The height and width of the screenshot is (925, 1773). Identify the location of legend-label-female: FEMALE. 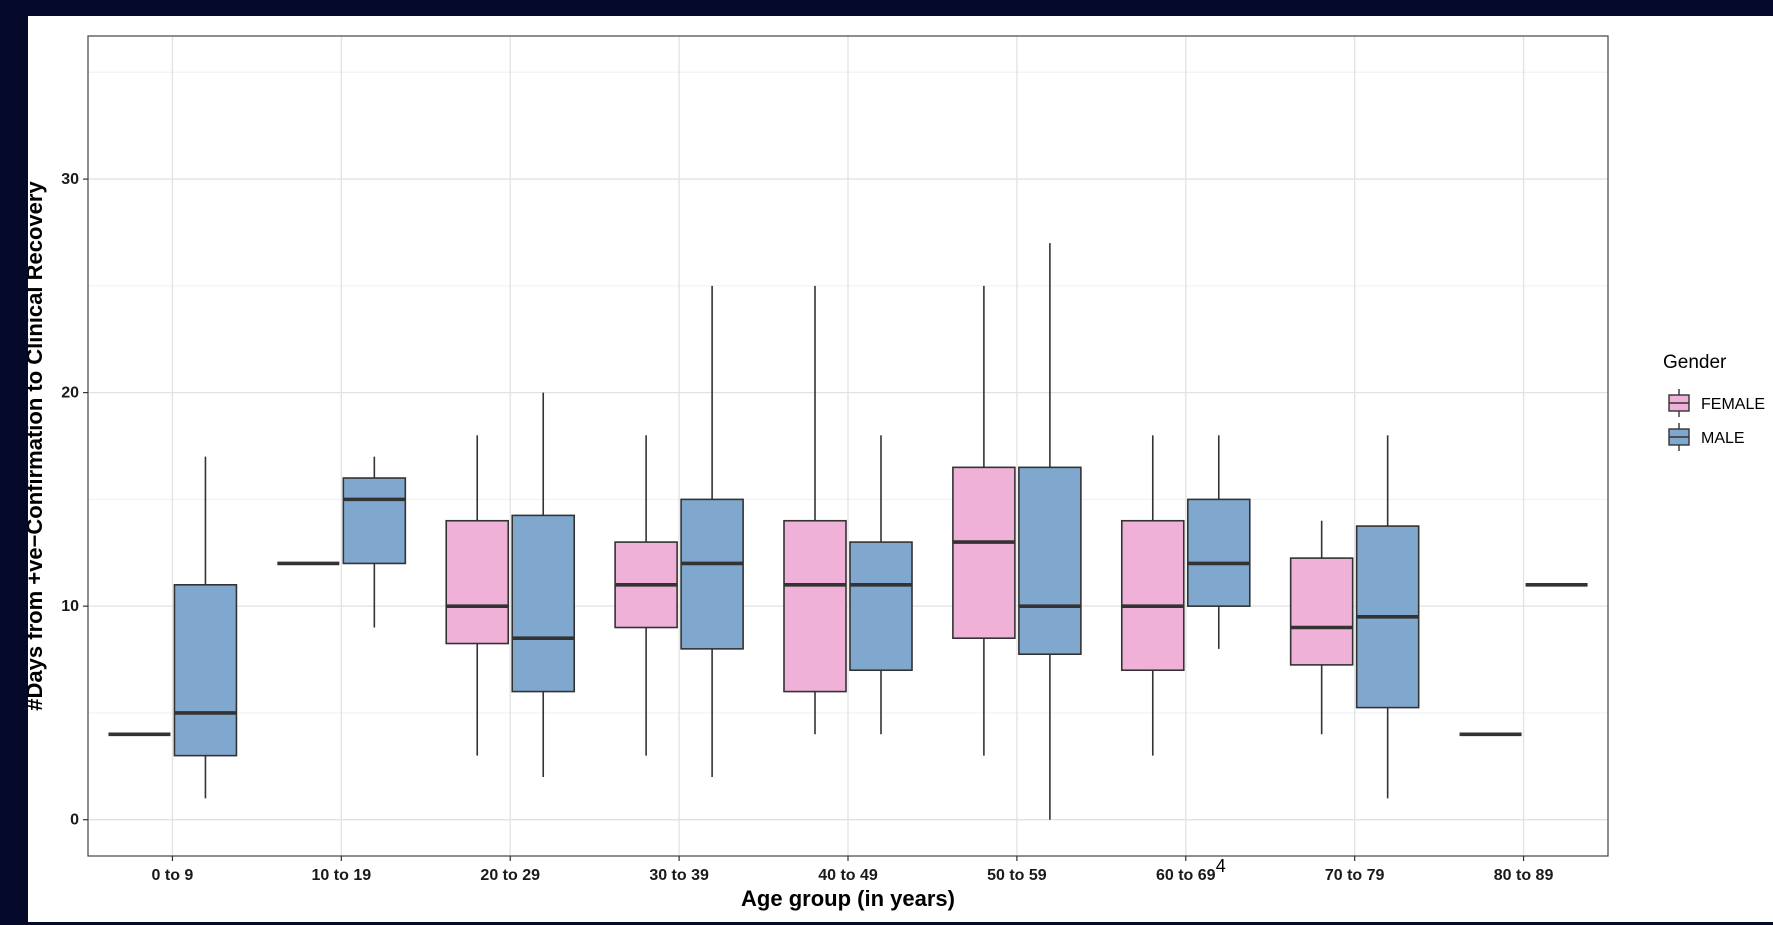
(1733, 404).